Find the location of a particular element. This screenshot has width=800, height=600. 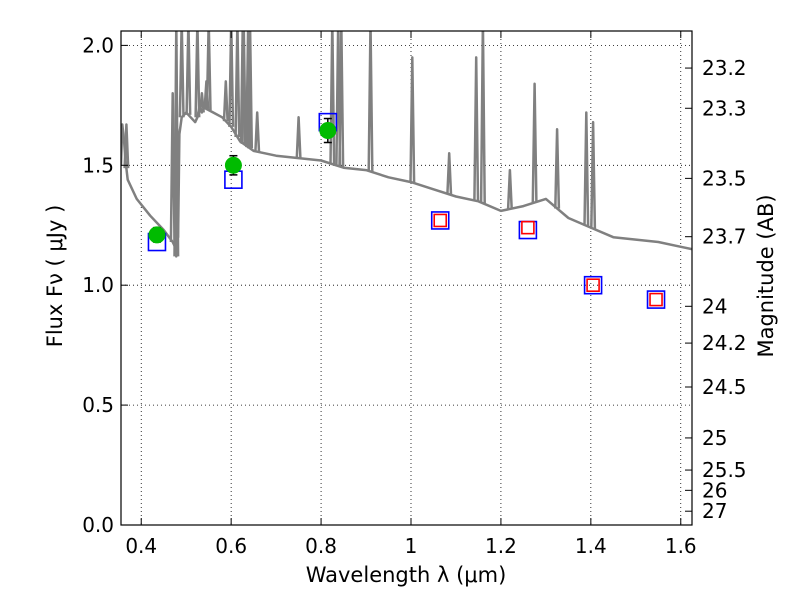

x-tick-labels: 0.4 0.6 0.8 1 1.2 1.4 1.6 is located at coordinates (410, 546).